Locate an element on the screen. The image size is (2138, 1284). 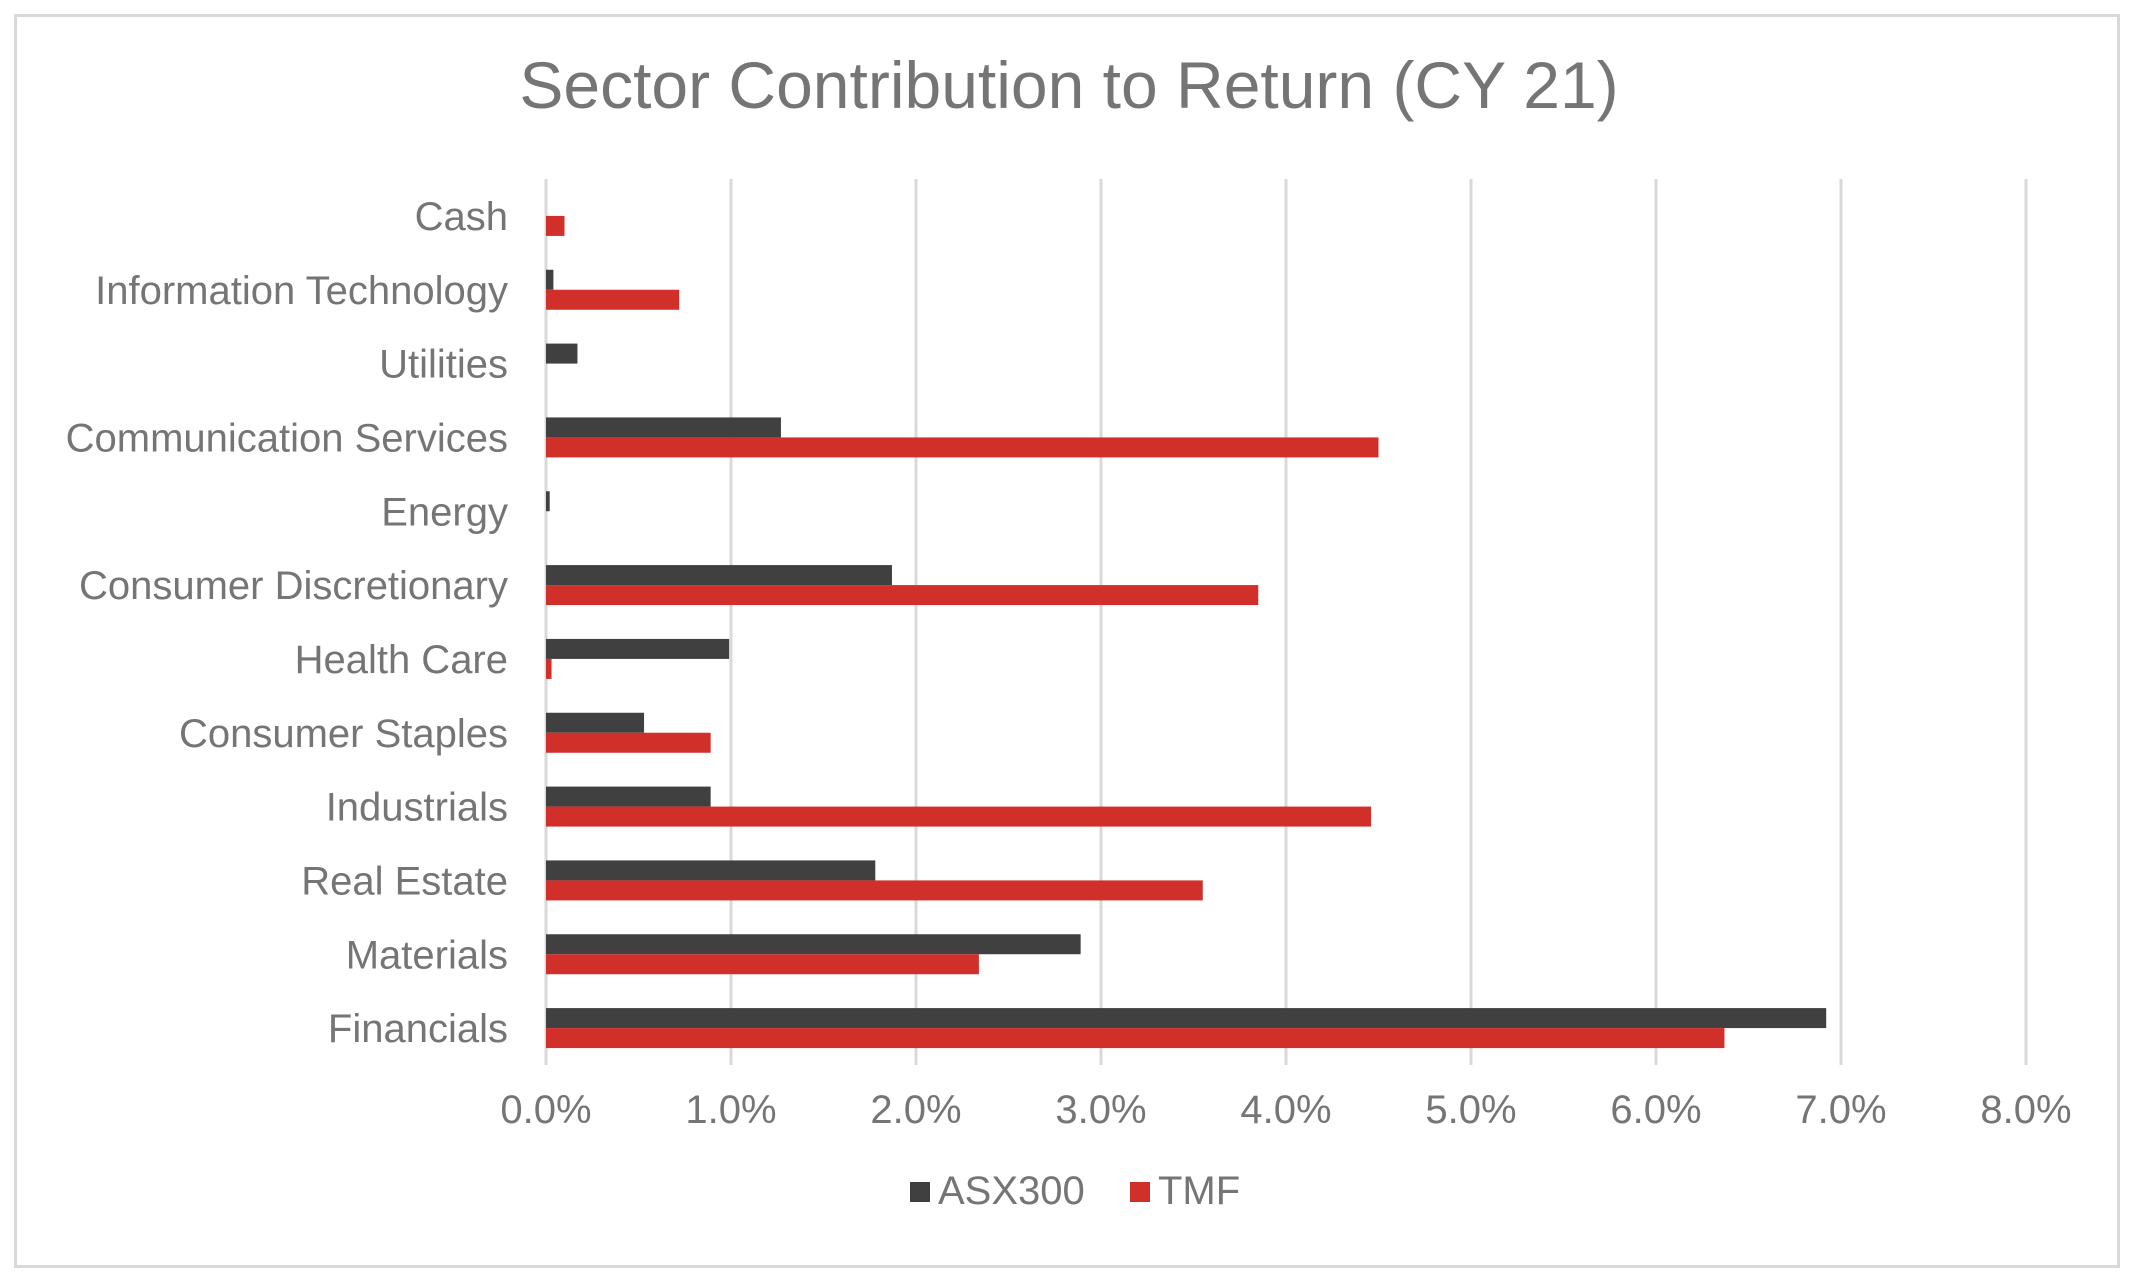
x-tick-label: 5.0% is located at coordinates (1470, 1110).